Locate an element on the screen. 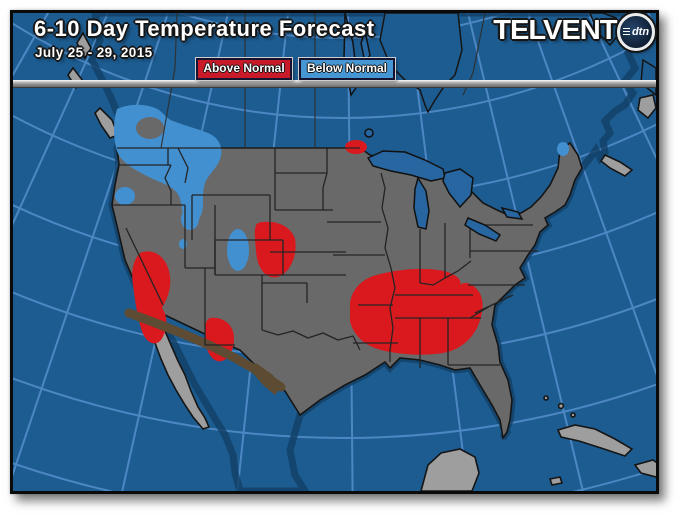 This screenshot has height=532, width=692. newfoundland is located at coordinates (646, 107).